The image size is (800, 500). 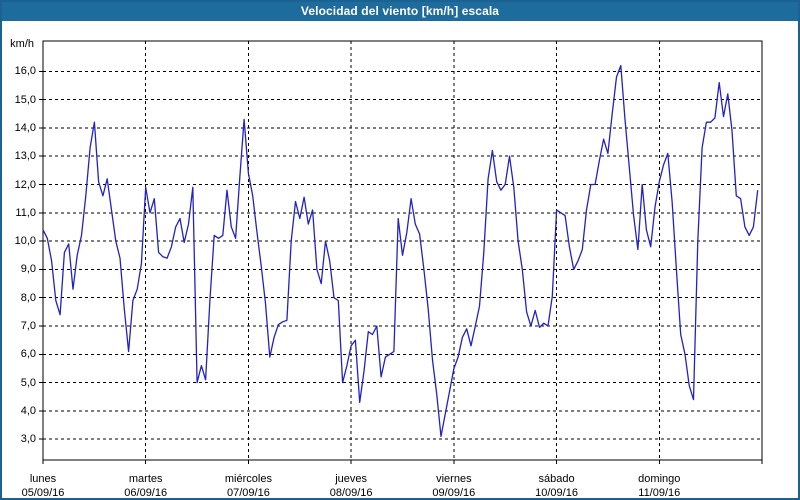 I want to click on y-axis-tick-label: 6,0, so click(x=28, y=354).